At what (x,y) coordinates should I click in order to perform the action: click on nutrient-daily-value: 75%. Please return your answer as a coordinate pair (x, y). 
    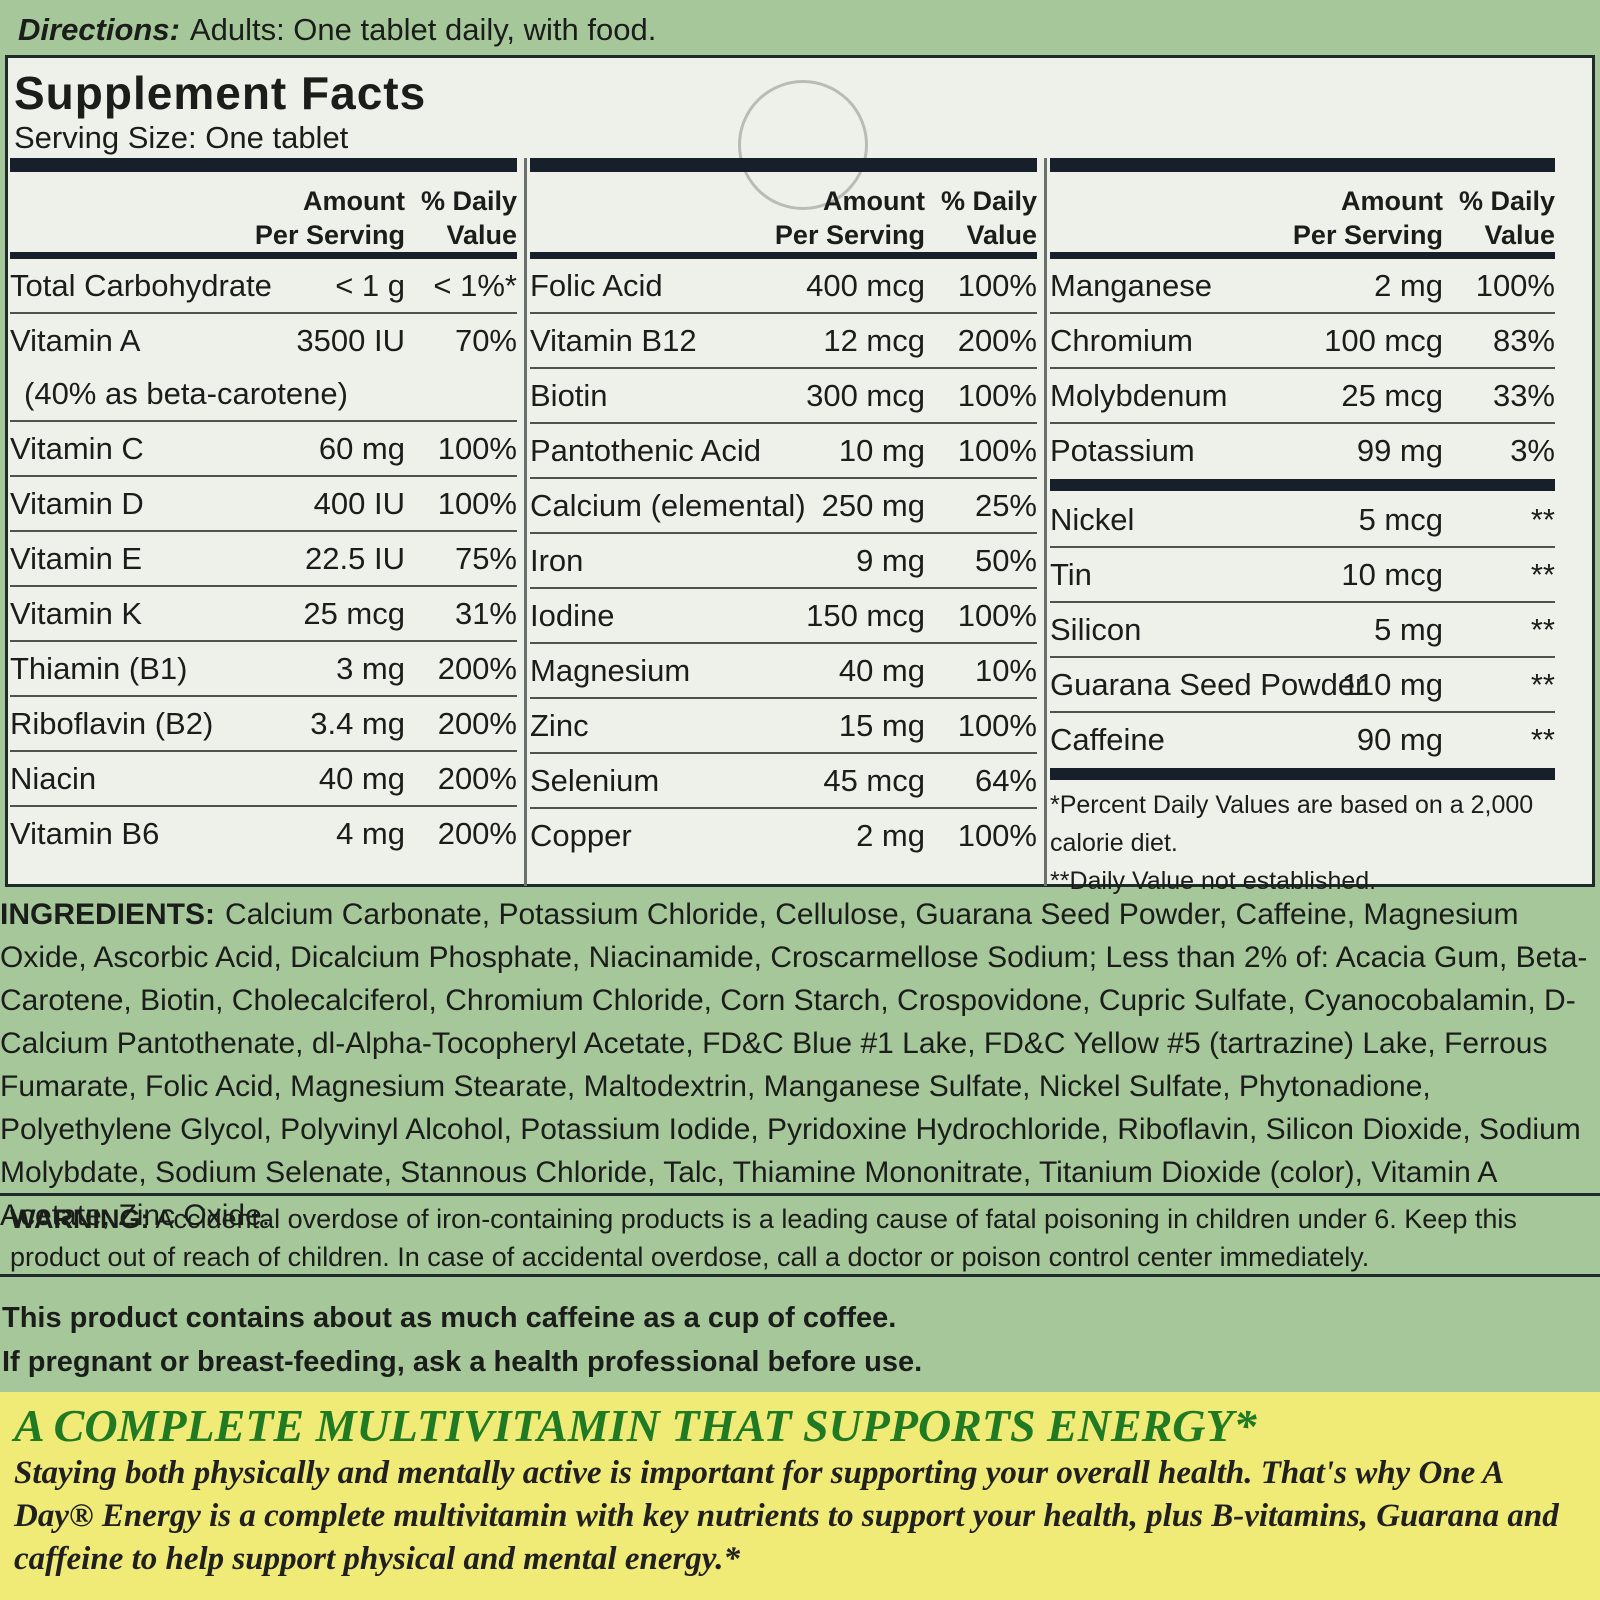
    Looking at the image, I should click on (485, 558).